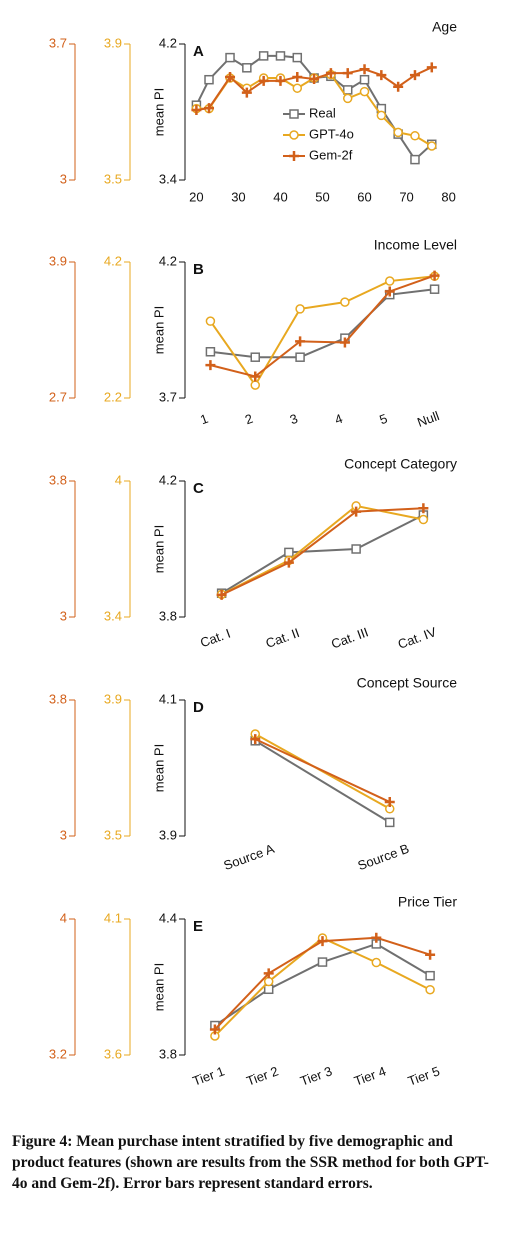 The image size is (509, 1233). I want to click on x-tick-label: Null, so click(428, 419).